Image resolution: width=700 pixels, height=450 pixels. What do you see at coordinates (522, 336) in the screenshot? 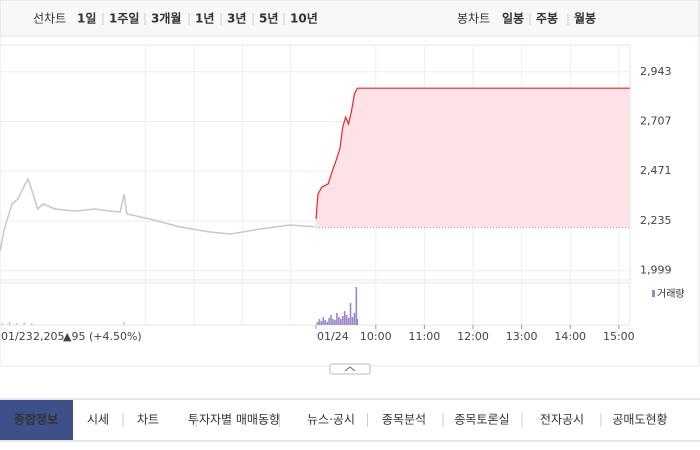
I see `x-tick-label: 13:00` at bounding box center [522, 336].